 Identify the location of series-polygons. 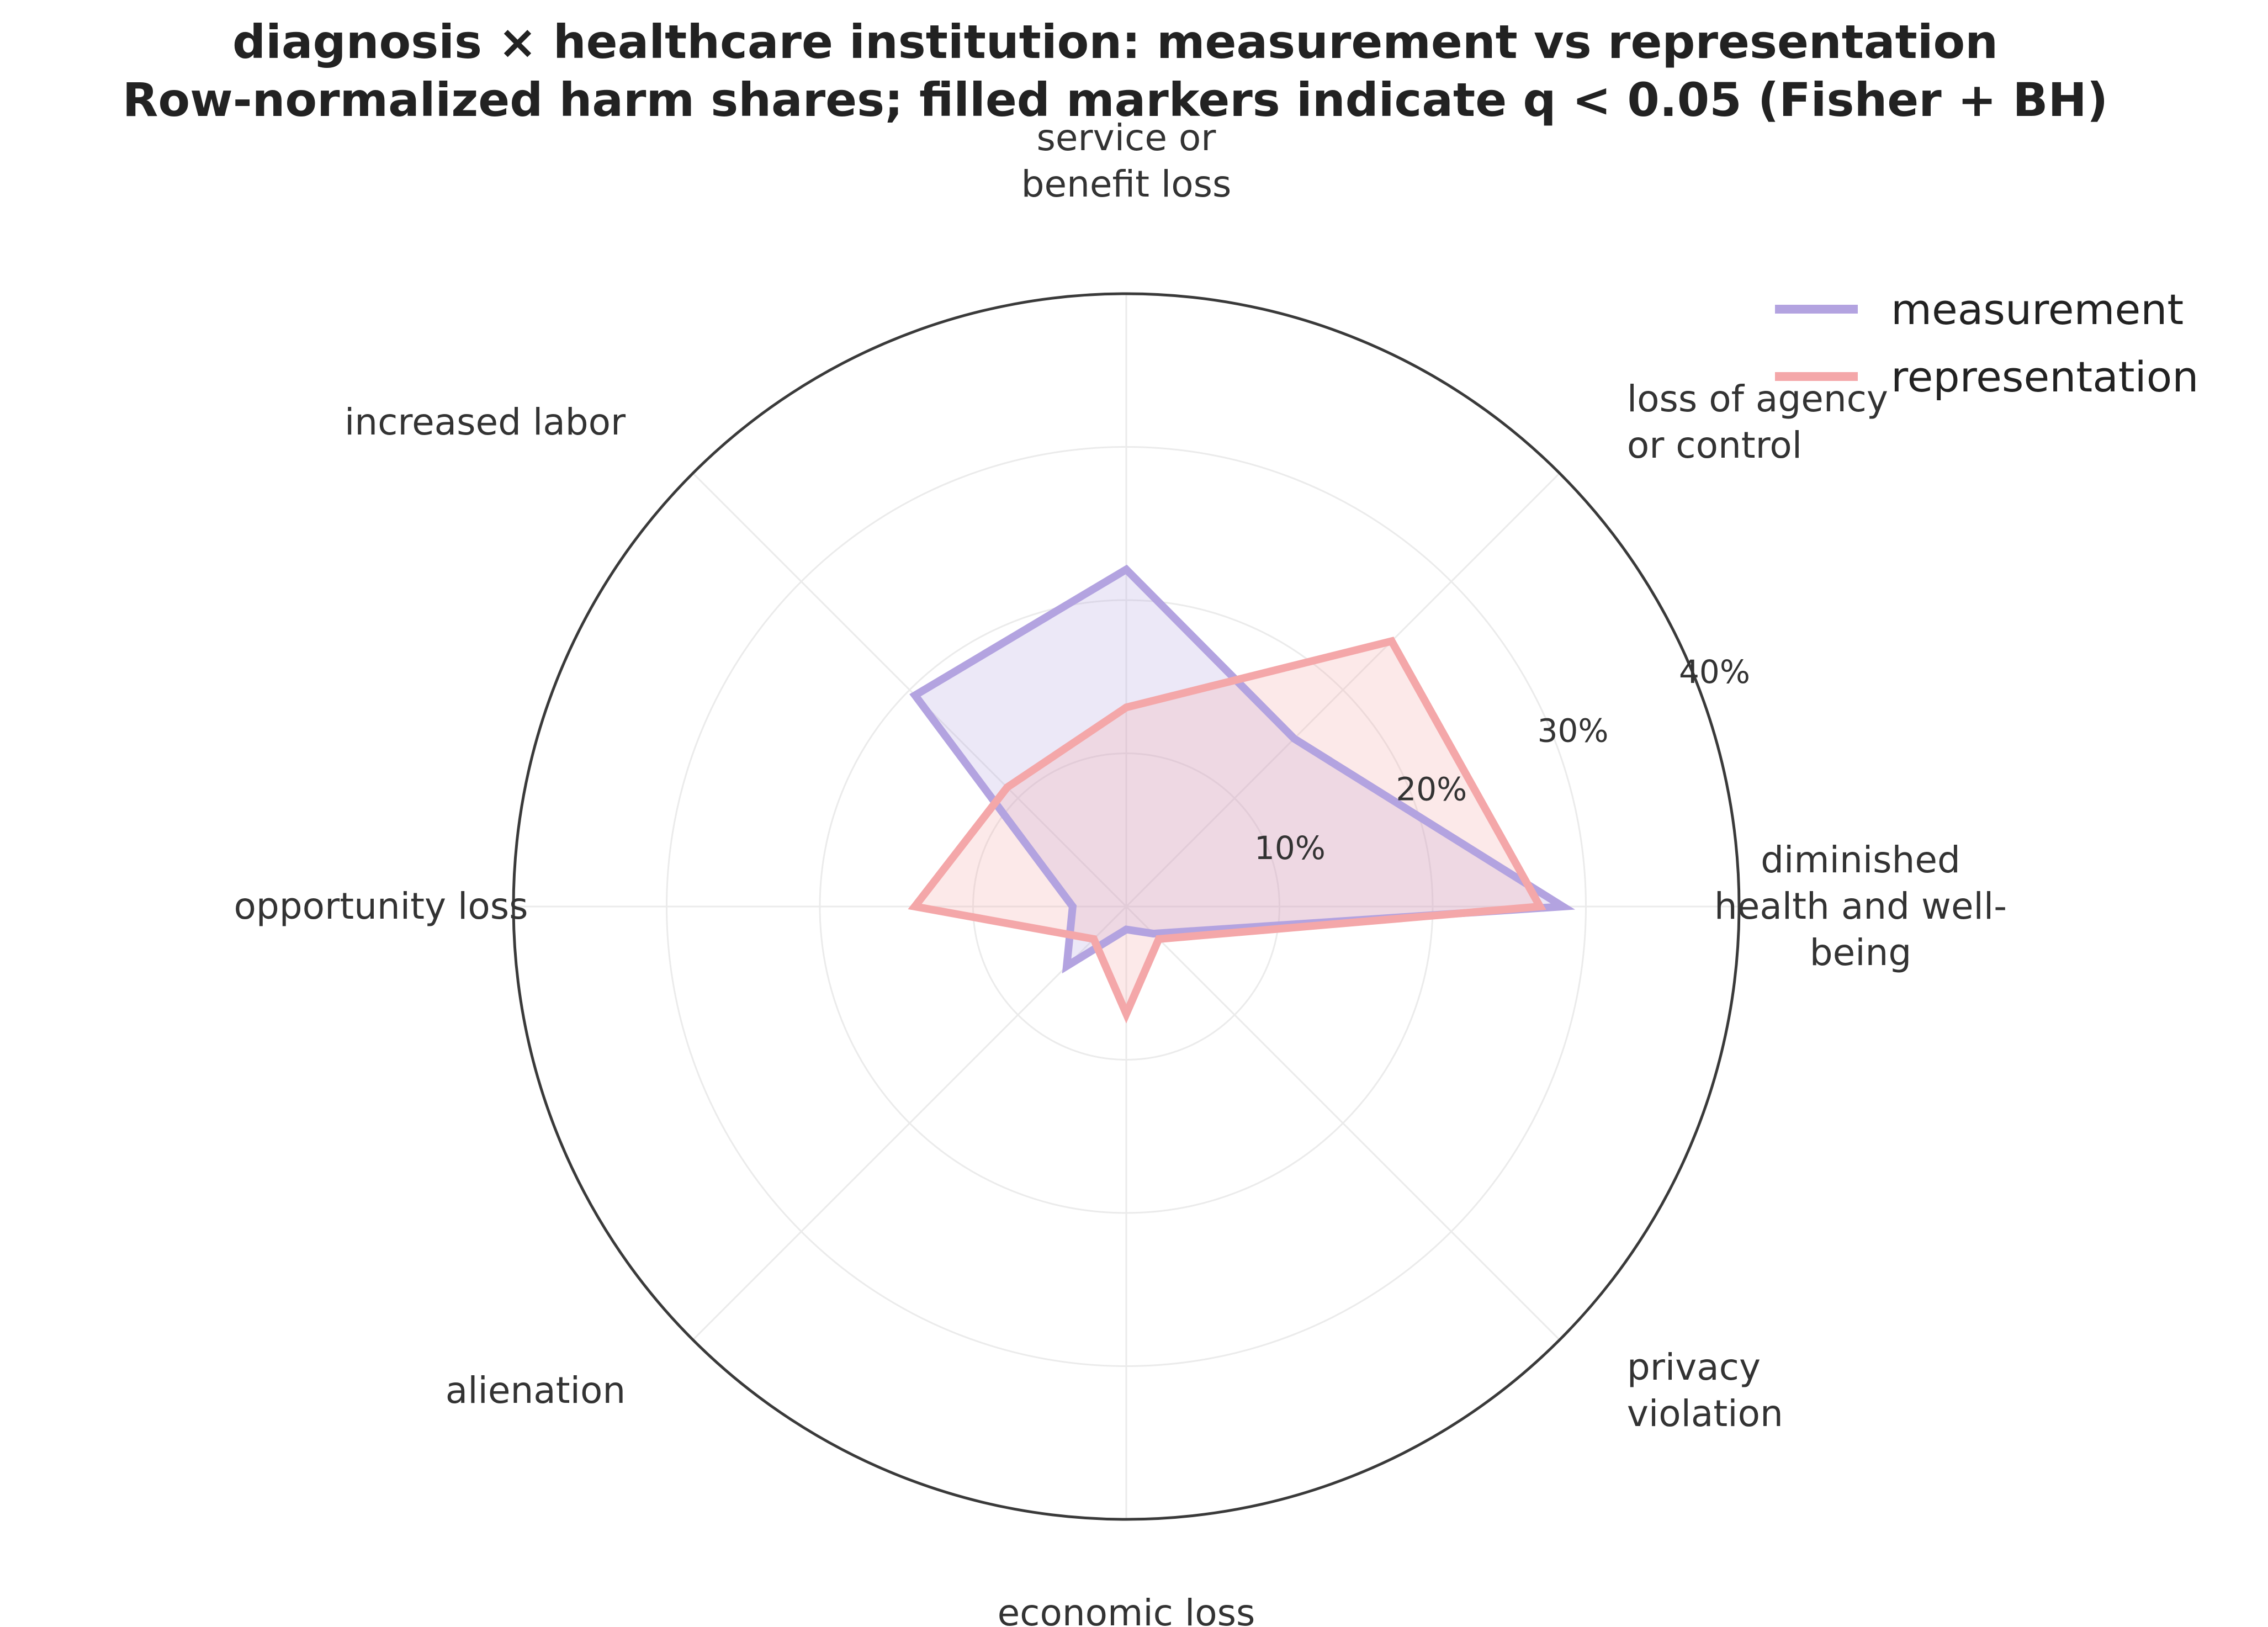
(1242, 794).